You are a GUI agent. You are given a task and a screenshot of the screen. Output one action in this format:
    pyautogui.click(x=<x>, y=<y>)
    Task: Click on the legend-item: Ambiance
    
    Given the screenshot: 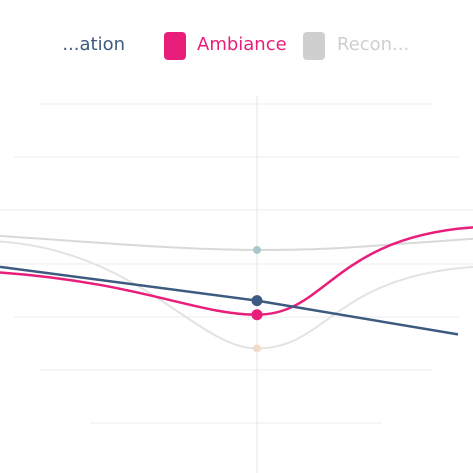 What is the action you would take?
    pyautogui.click(x=225, y=46)
    